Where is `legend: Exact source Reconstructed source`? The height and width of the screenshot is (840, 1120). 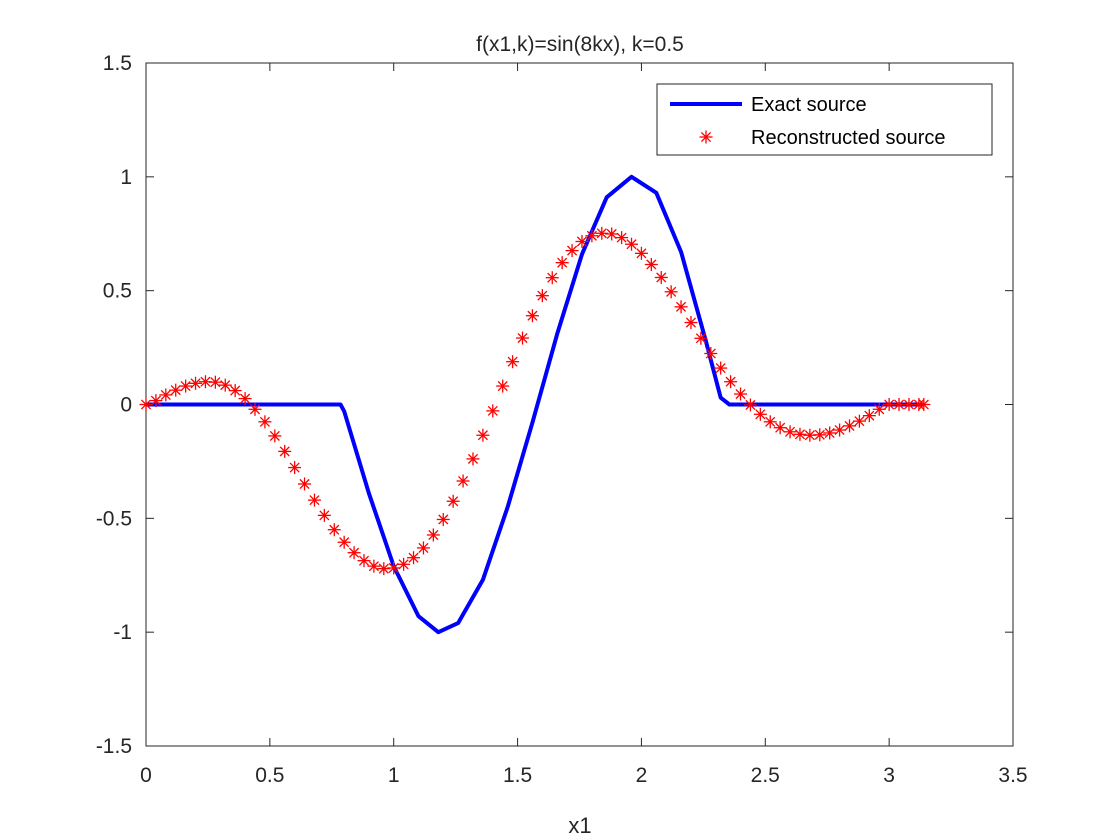 legend: Exact source Reconstructed source is located at coordinates (824, 119).